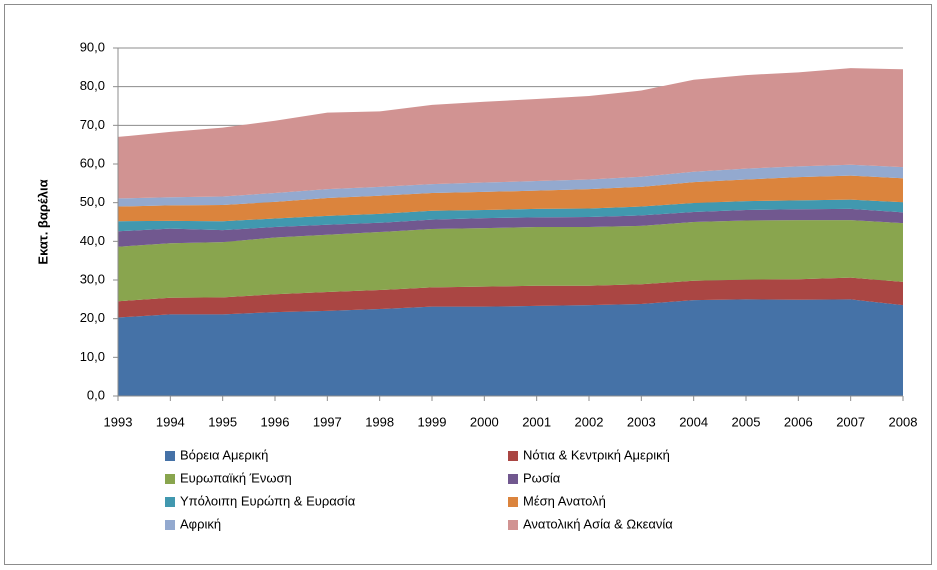 This screenshot has height=570, width=937. Describe the element at coordinates (542, 477) in the screenshot. I see `legend-label: Ρωσία` at that location.